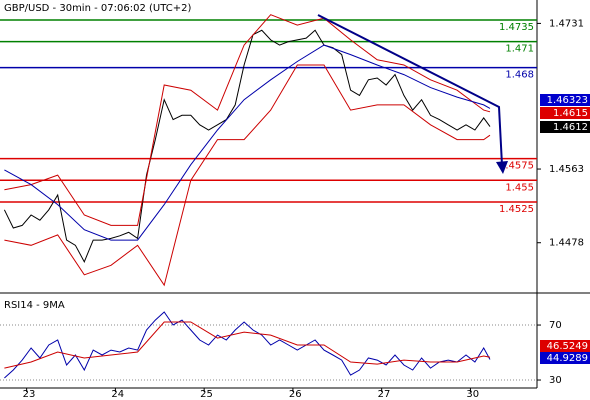 The image size is (590, 400). Describe the element at coordinates (516, 27) in the screenshot. I see `level-label: 1.4735` at that location.